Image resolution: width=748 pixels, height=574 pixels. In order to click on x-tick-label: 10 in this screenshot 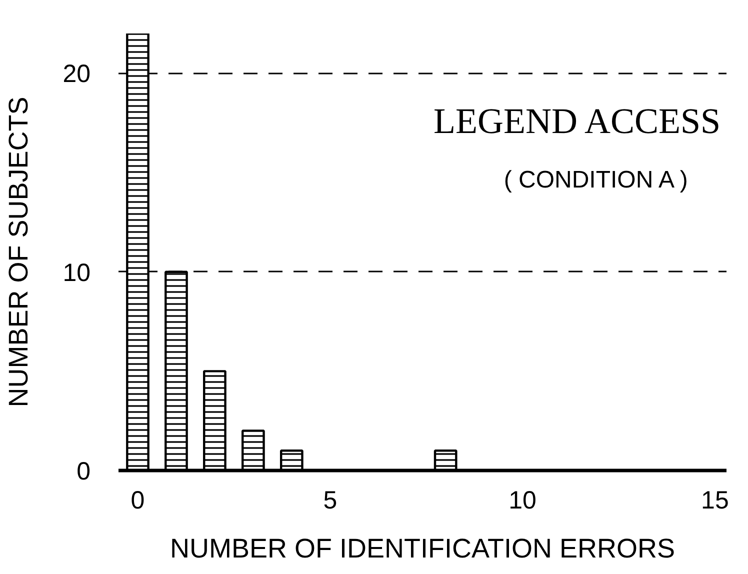, I will do `click(522, 500)`.